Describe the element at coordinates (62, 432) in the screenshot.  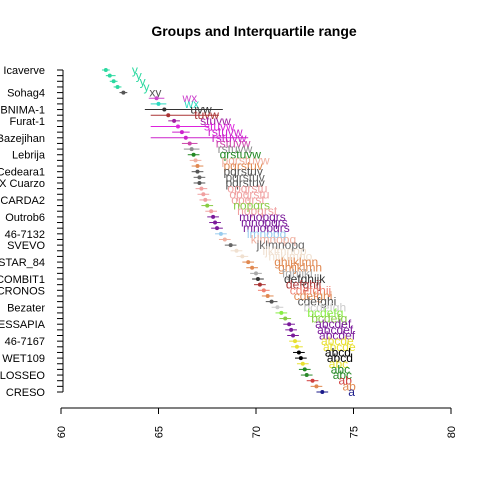
I see `x-tick-label: 60` at that location.